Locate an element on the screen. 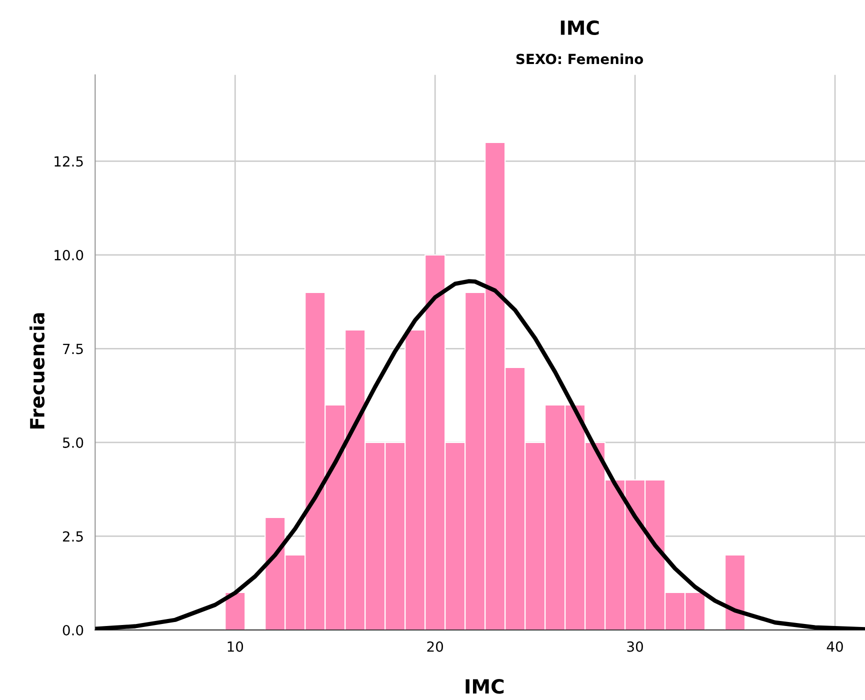 Image resolution: width=865 pixels, height=700 pixels. y-tick-label: 12.5 is located at coordinates (68, 161).